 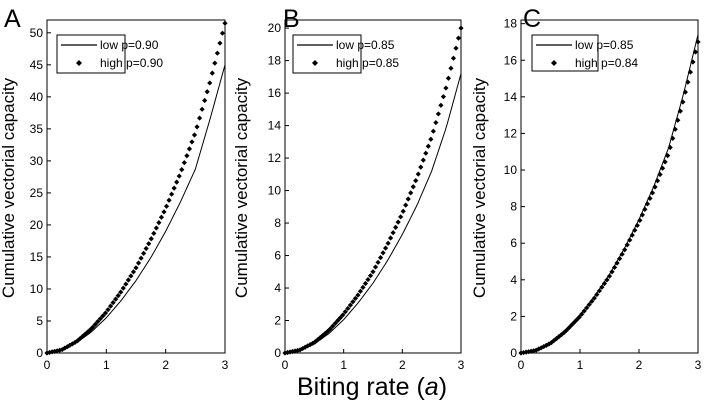 What do you see at coordinates (443, 387) in the screenshot?
I see `x-axis-label-suffix: )` at bounding box center [443, 387].